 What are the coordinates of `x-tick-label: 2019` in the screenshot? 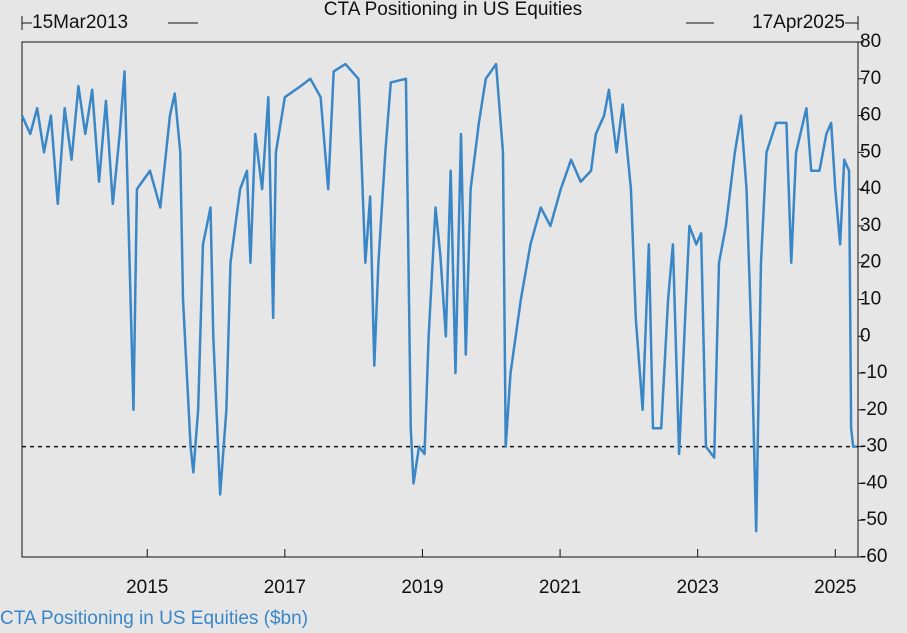 It's located at (422, 587).